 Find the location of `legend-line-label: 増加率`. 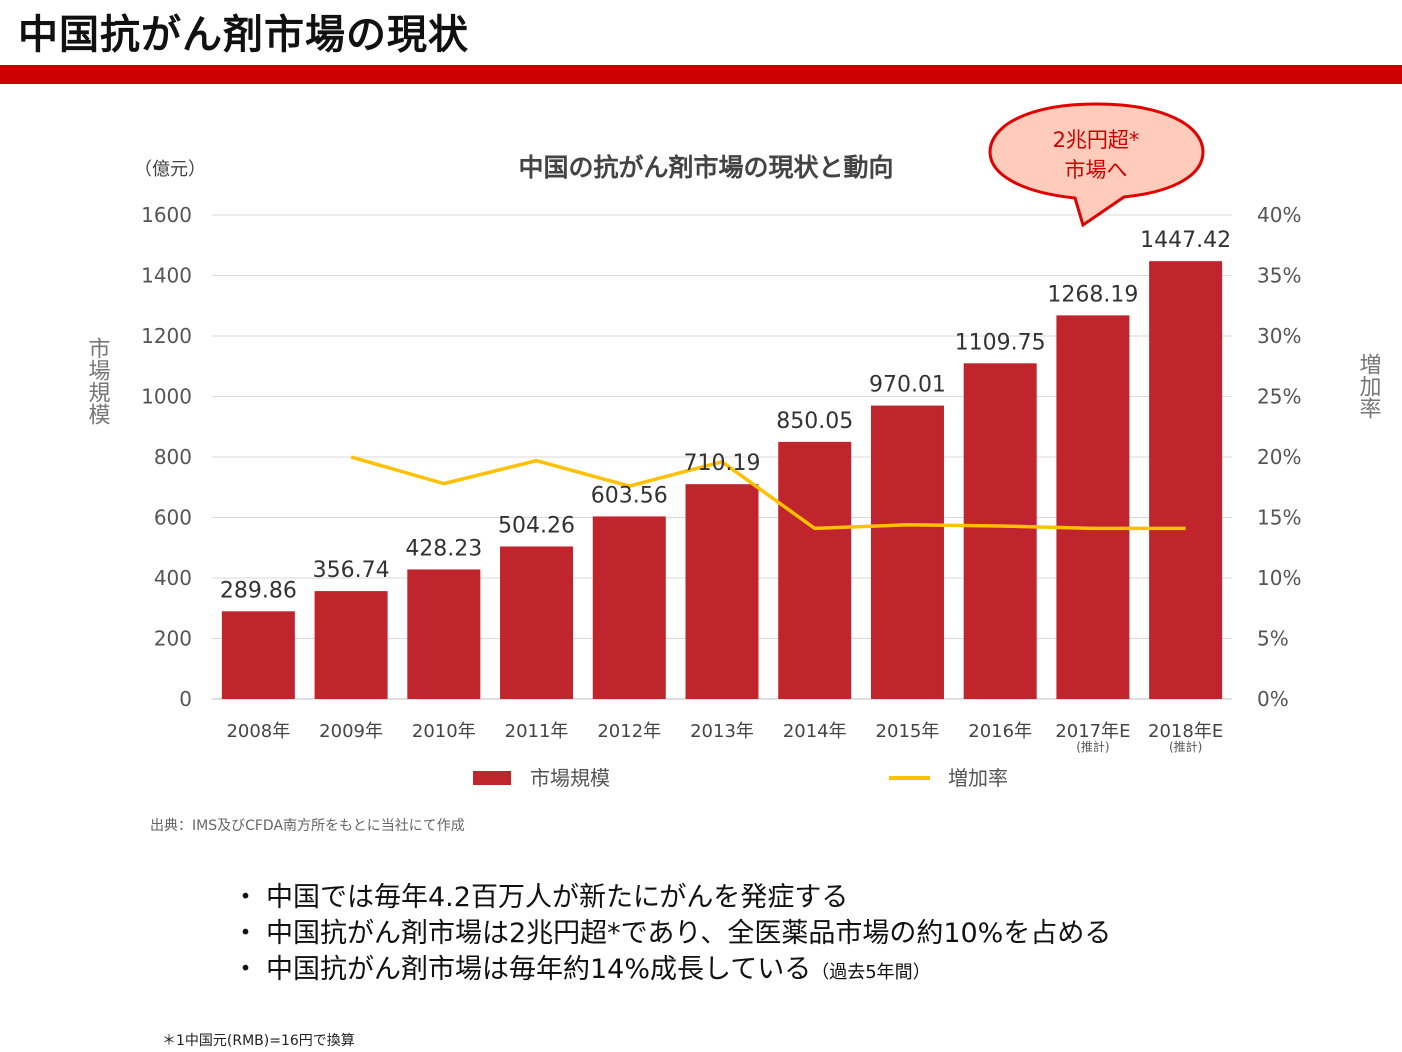

legend-line-label: 増加率 is located at coordinates (978, 778).